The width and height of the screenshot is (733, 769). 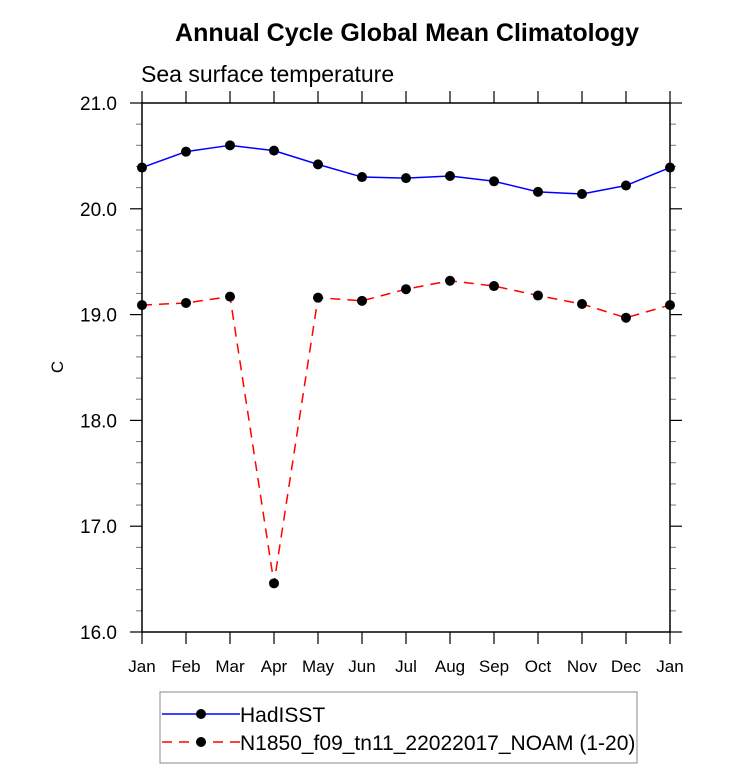 I want to click on y-axis-label: C, so click(x=57, y=367).